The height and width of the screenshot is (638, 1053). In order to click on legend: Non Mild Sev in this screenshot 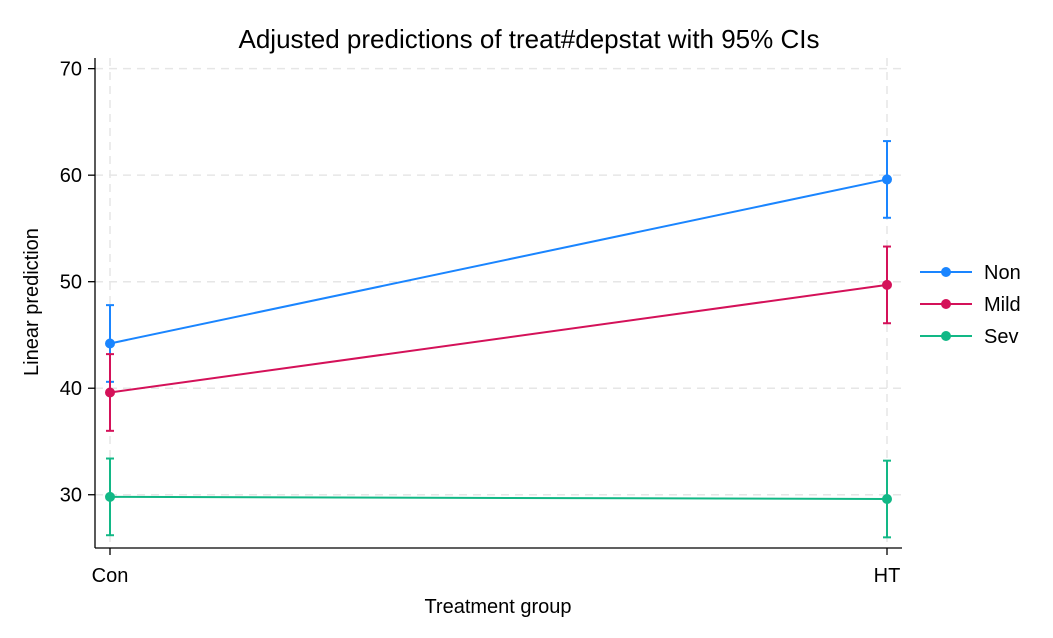, I will do `click(970, 305)`.